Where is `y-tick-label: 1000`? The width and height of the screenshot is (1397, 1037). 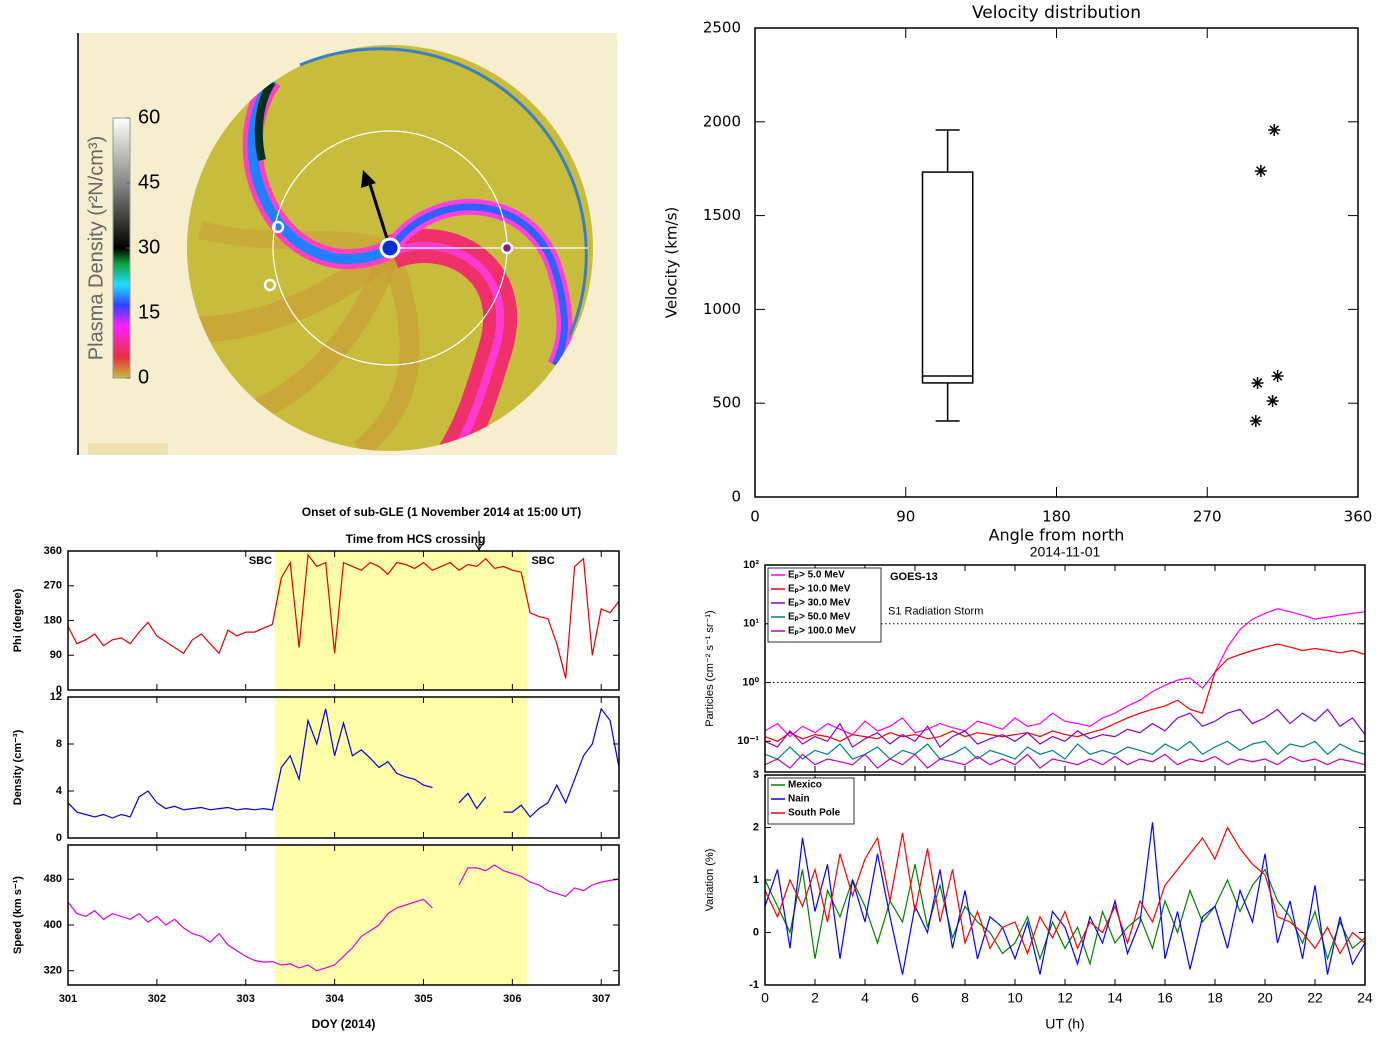
y-tick-label: 1000 is located at coordinates (722, 309).